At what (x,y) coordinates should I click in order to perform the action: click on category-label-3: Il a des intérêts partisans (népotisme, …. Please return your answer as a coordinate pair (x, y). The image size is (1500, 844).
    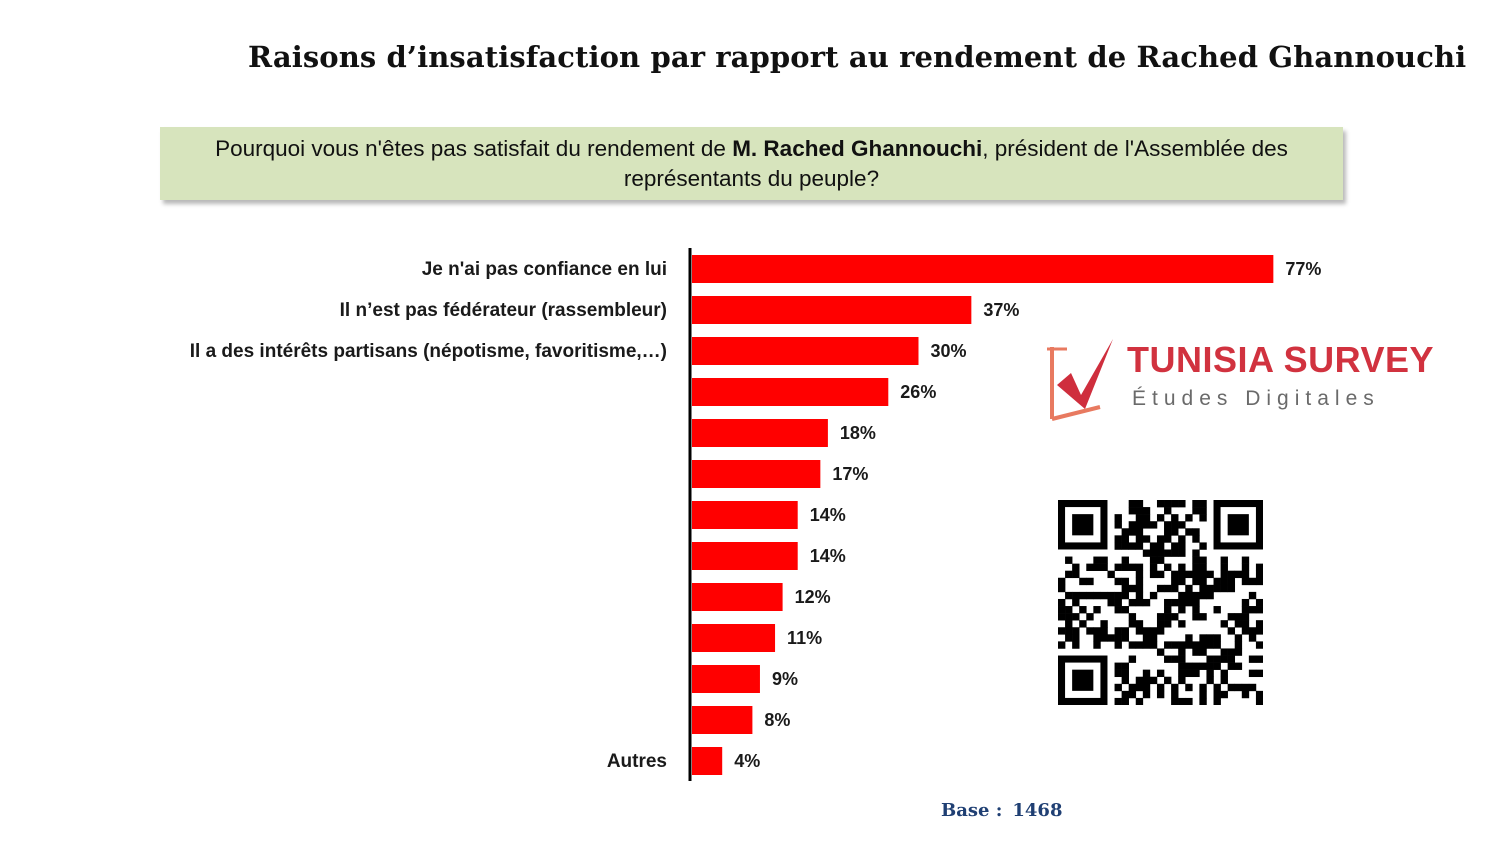
    Looking at the image, I should click on (428, 351).